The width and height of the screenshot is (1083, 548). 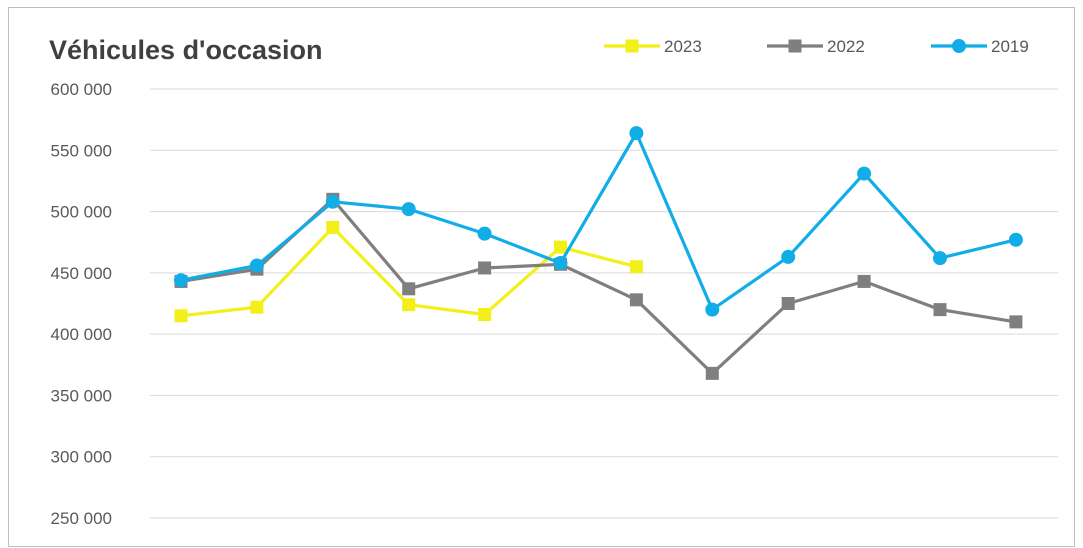 I want to click on y-tick-label: 450 000, so click(x=81, y=273).